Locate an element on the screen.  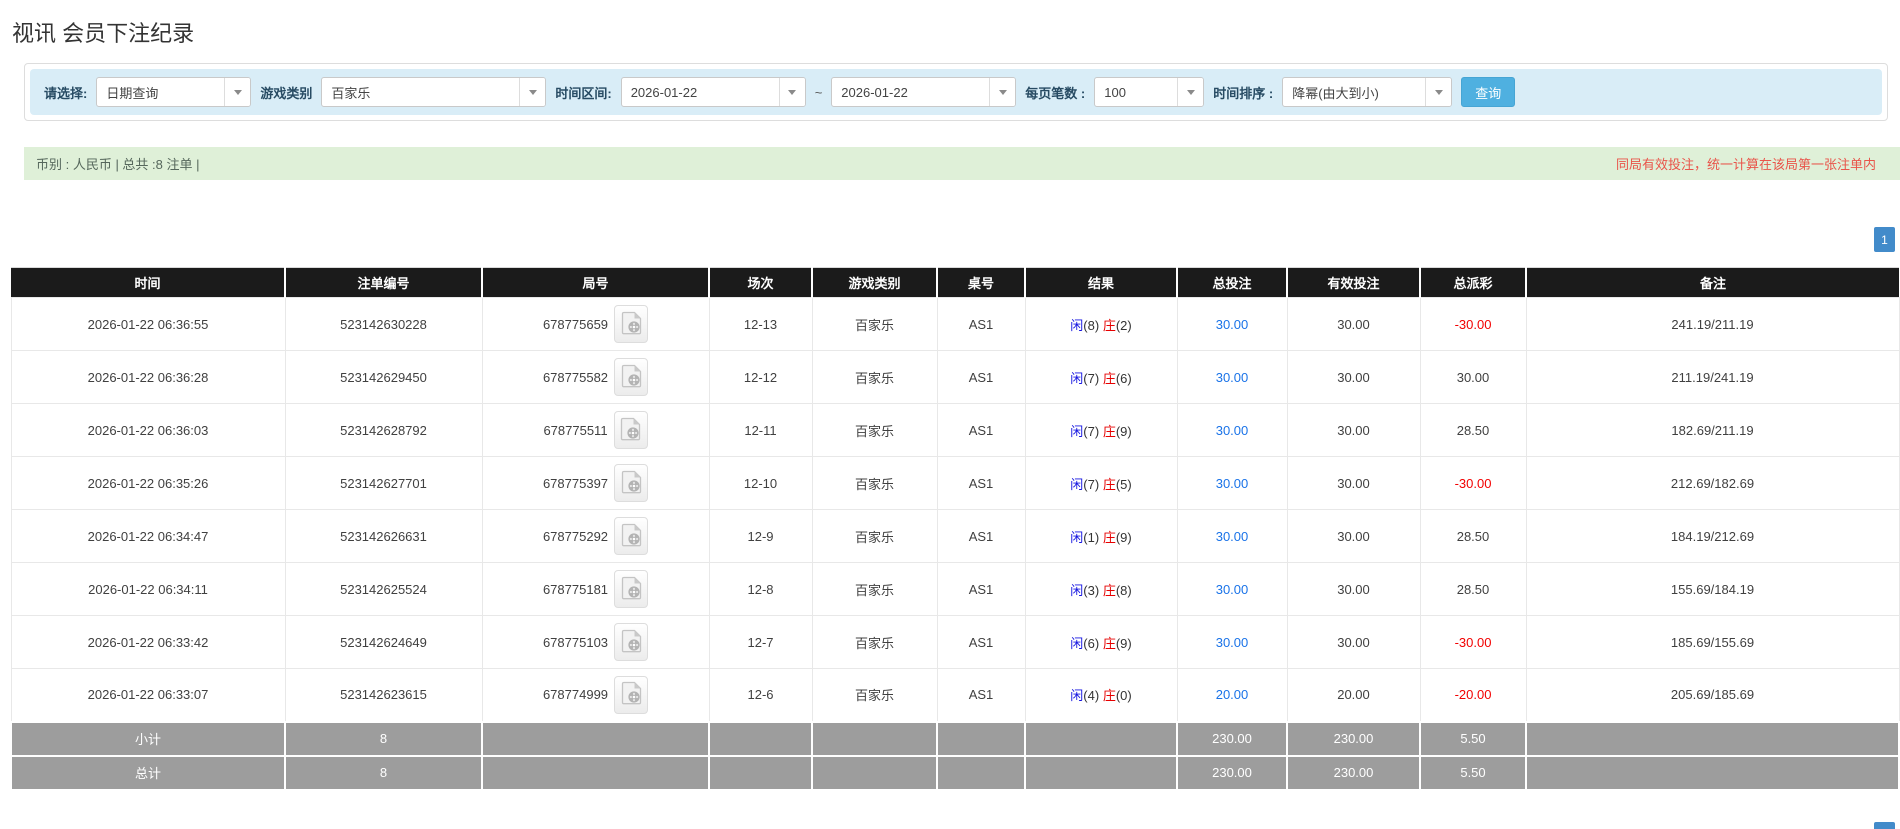
col-time: 时间 is located at coordinates (148, 282).